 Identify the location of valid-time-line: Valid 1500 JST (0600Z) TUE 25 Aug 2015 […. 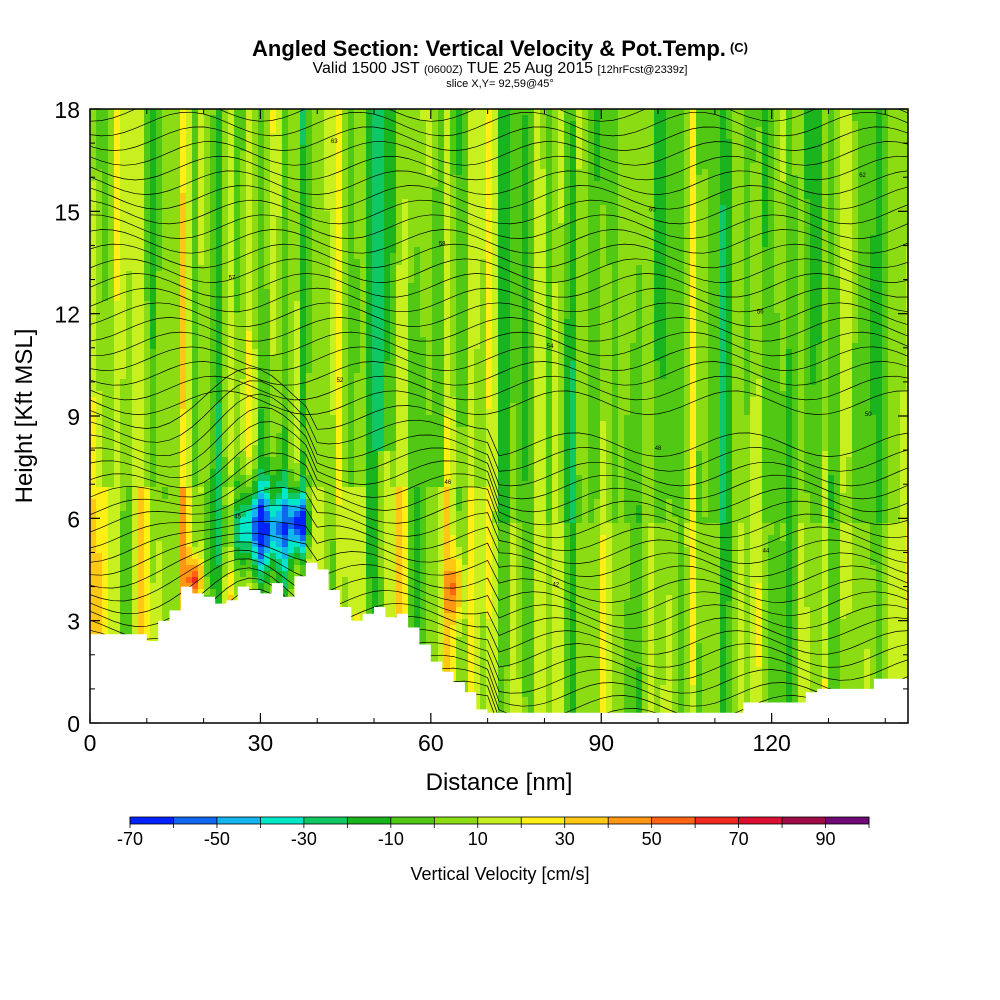
(500, 68).